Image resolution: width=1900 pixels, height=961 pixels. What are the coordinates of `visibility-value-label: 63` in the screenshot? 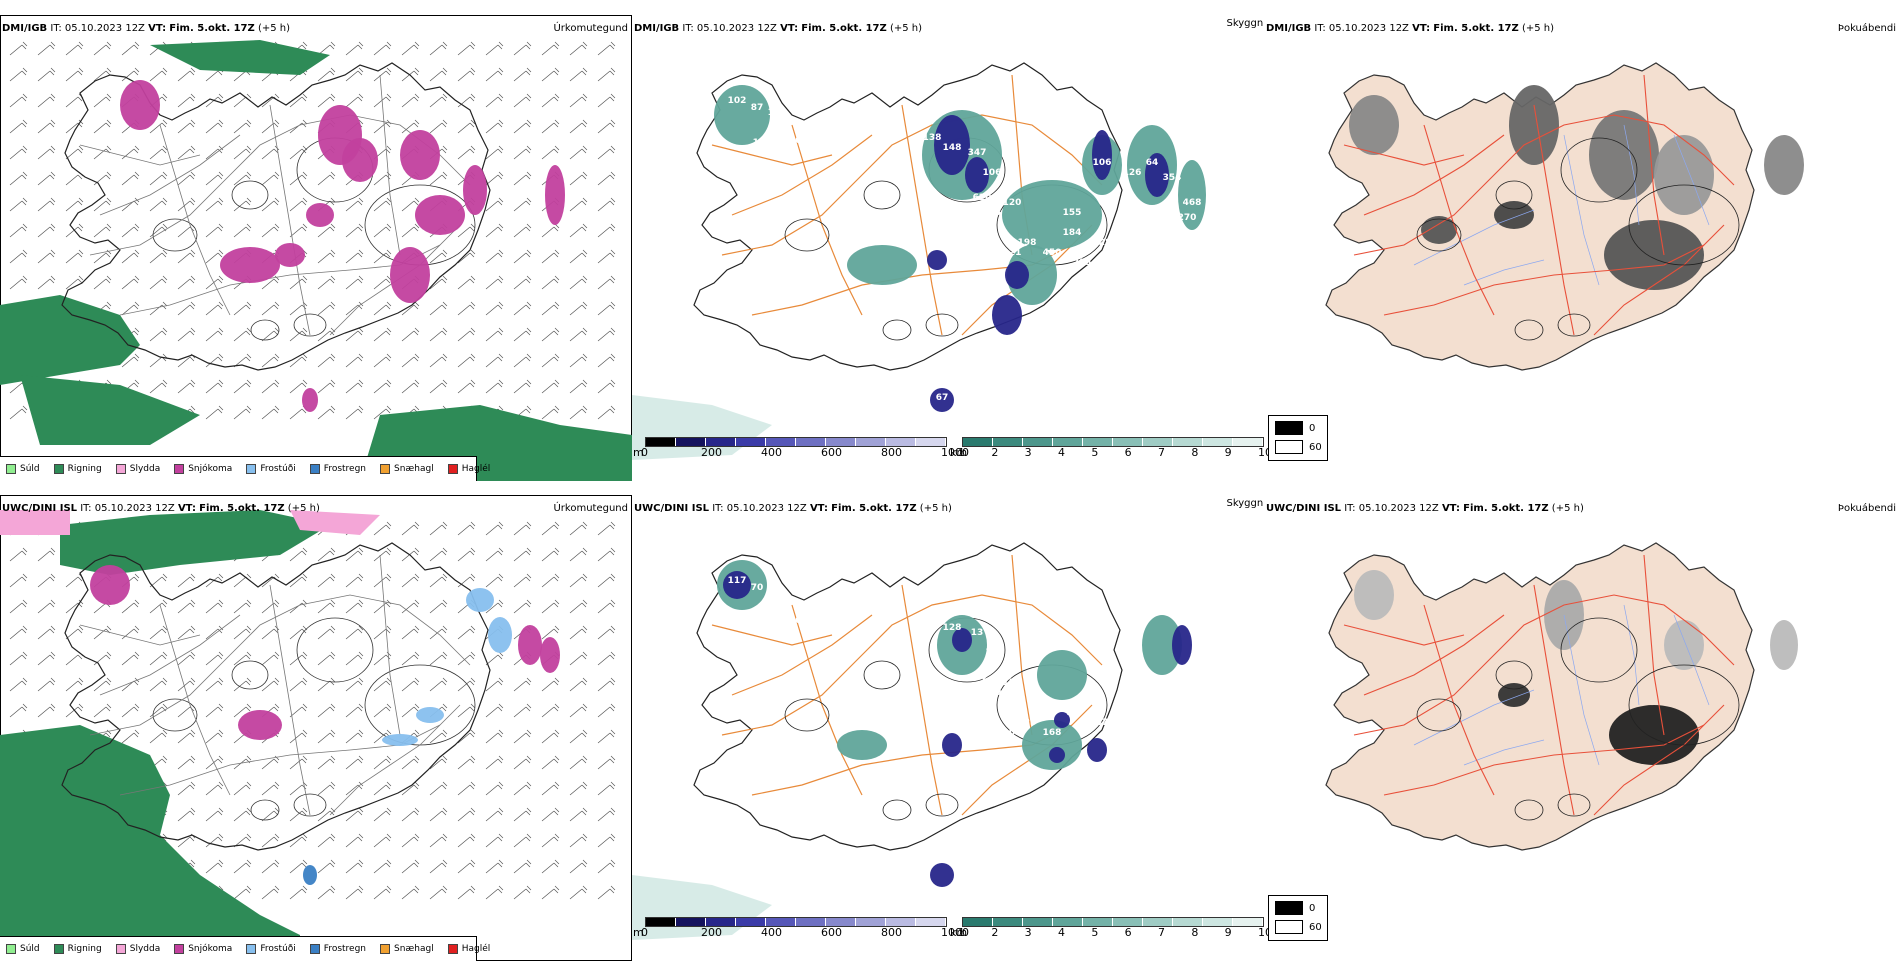 It's located at (1127, 333).